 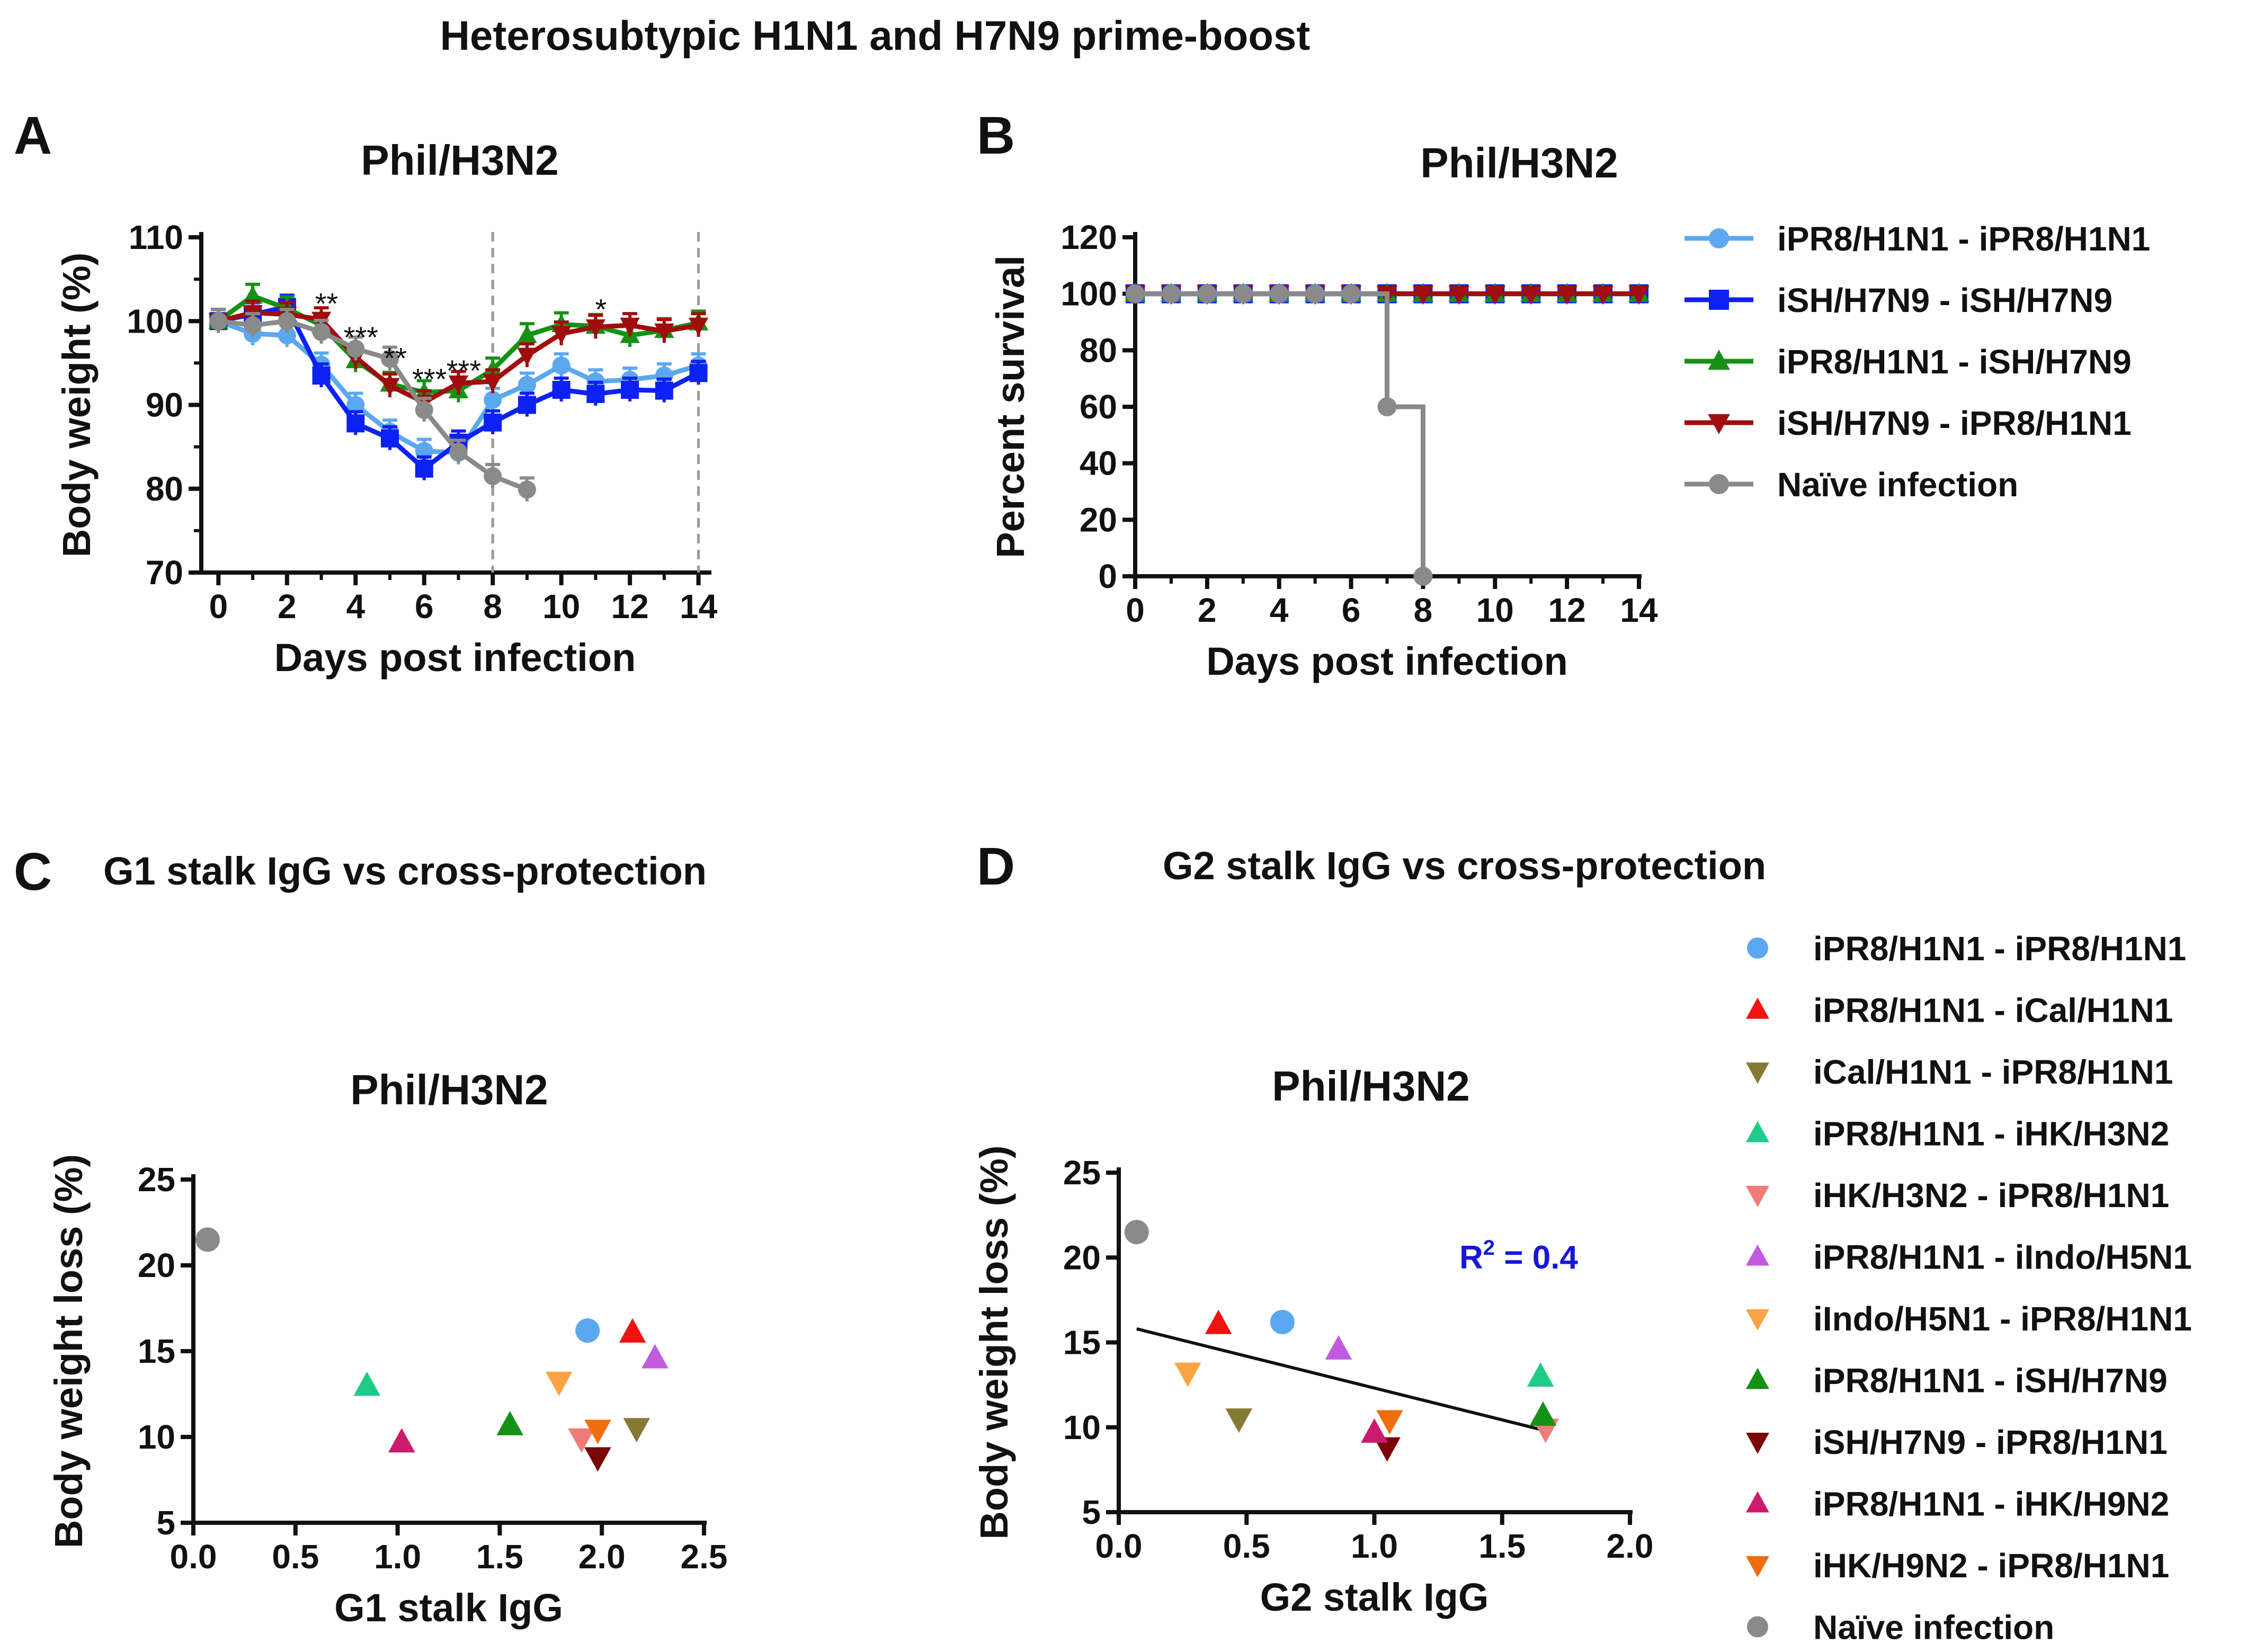 What do you see at coordinates (581, 1441) in the screenshot?
I see `point-ihk-h3n2-ipr8-h1n1` at bounding box center [581, 1441].